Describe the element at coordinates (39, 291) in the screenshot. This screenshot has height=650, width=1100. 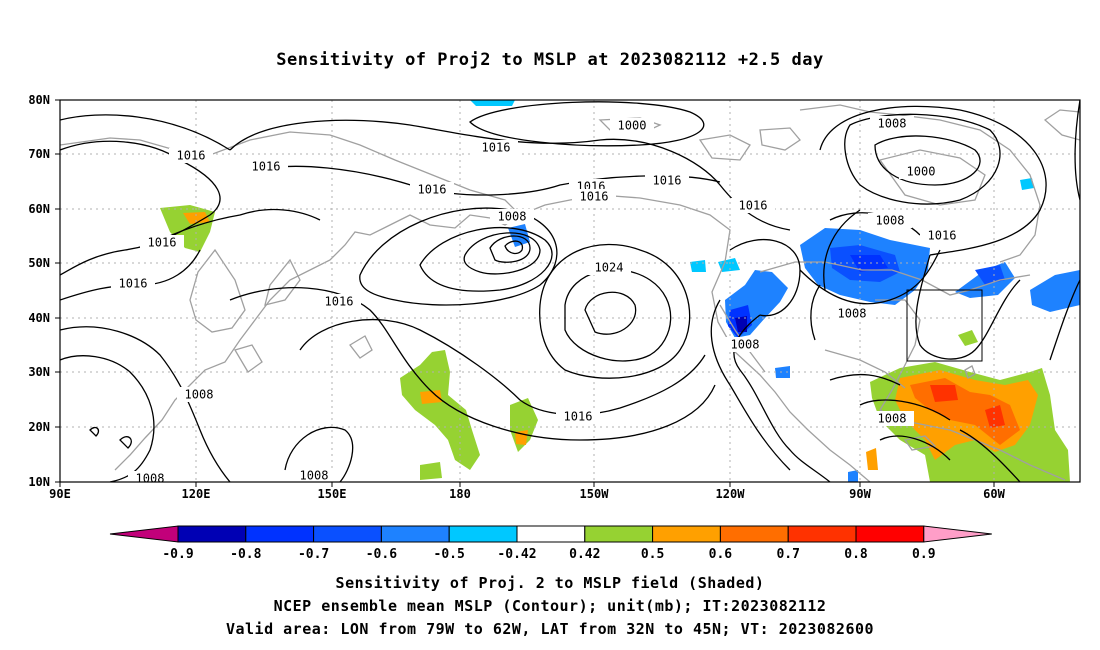
I see `latitude-labels: 80N 70N 60N 50N 40N 30N 20N 10N` at that location.